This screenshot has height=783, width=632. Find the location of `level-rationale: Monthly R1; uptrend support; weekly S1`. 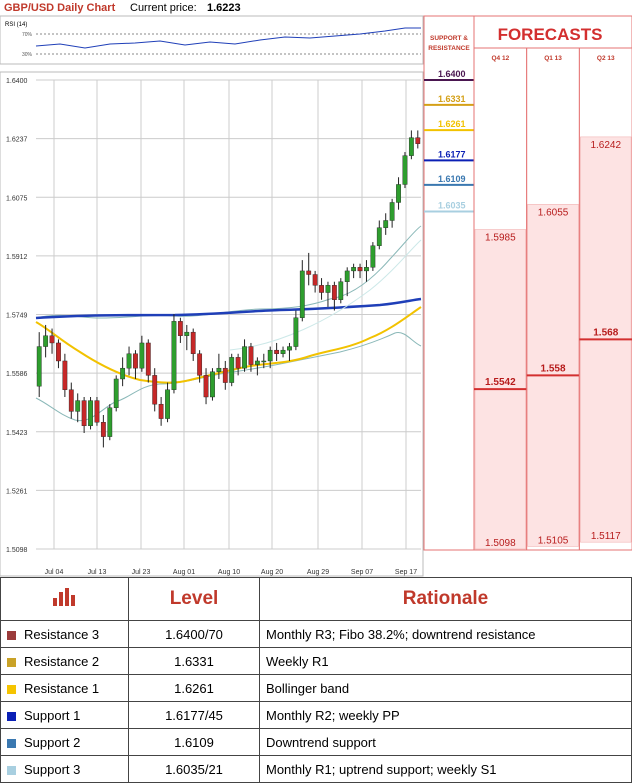

level-rationale: Monthly R1; uptrend support; weekly S1 is located at coordinates (445, 769).